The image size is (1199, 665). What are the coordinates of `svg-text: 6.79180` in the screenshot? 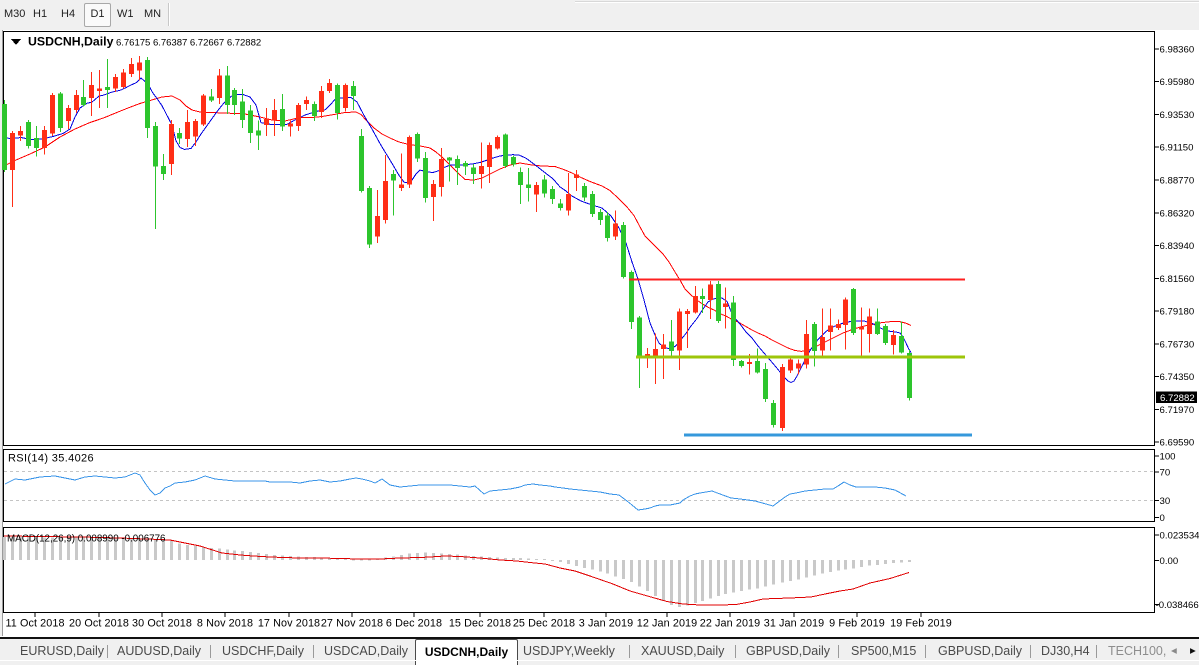 It's located at (1177, 312).